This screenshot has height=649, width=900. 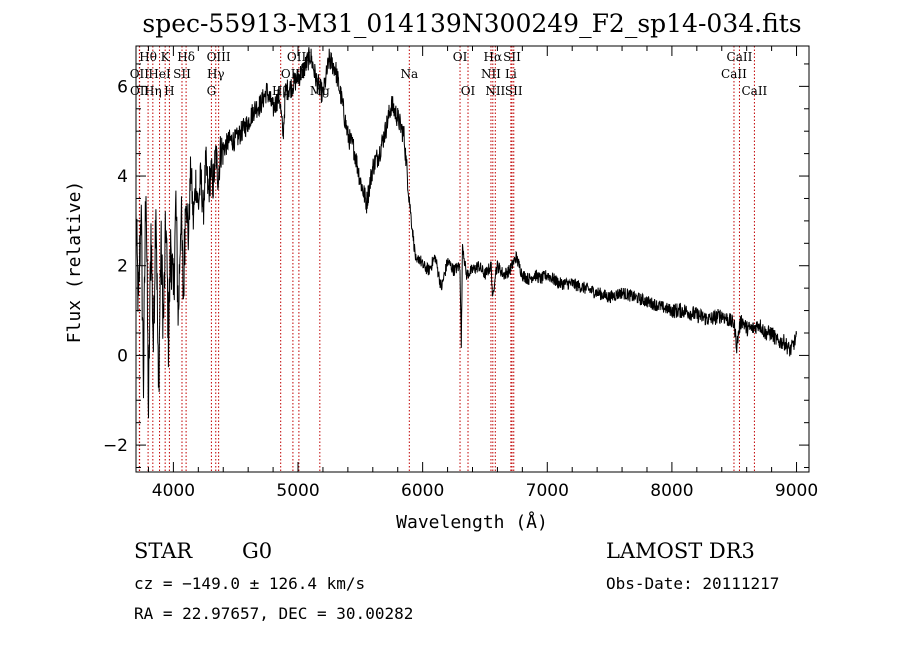 I want to click on y-tick-label: 4, so click(x=122, y=177).